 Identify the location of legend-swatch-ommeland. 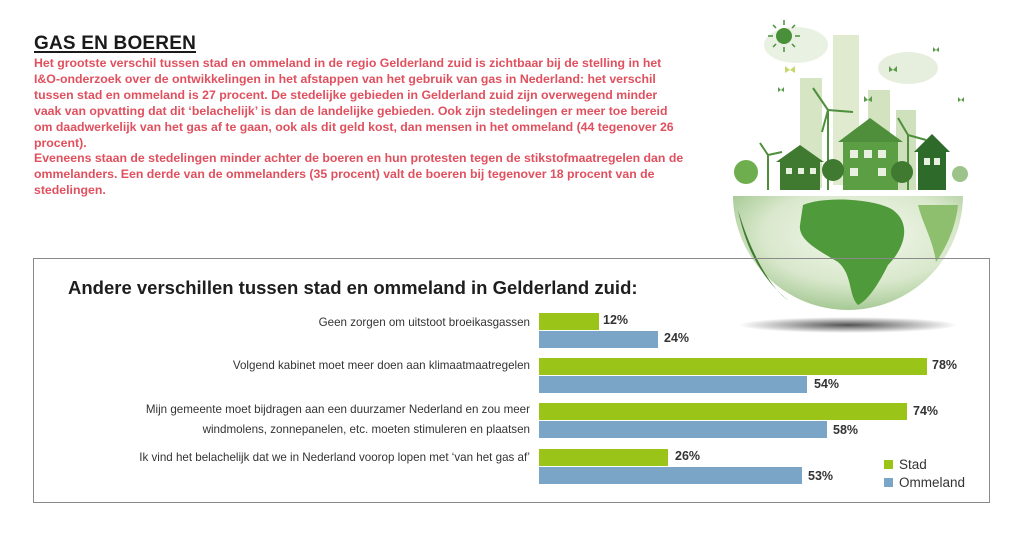
(888, 482).